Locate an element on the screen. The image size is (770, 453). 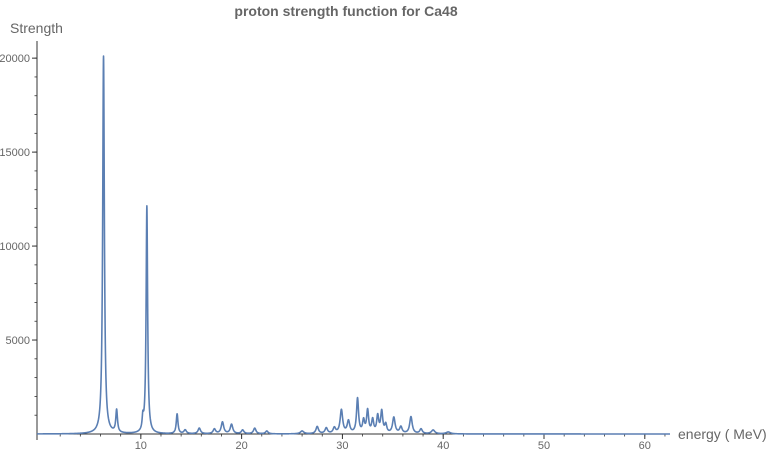
y-tick-label: 5000 is located at coordinates (18, 341).